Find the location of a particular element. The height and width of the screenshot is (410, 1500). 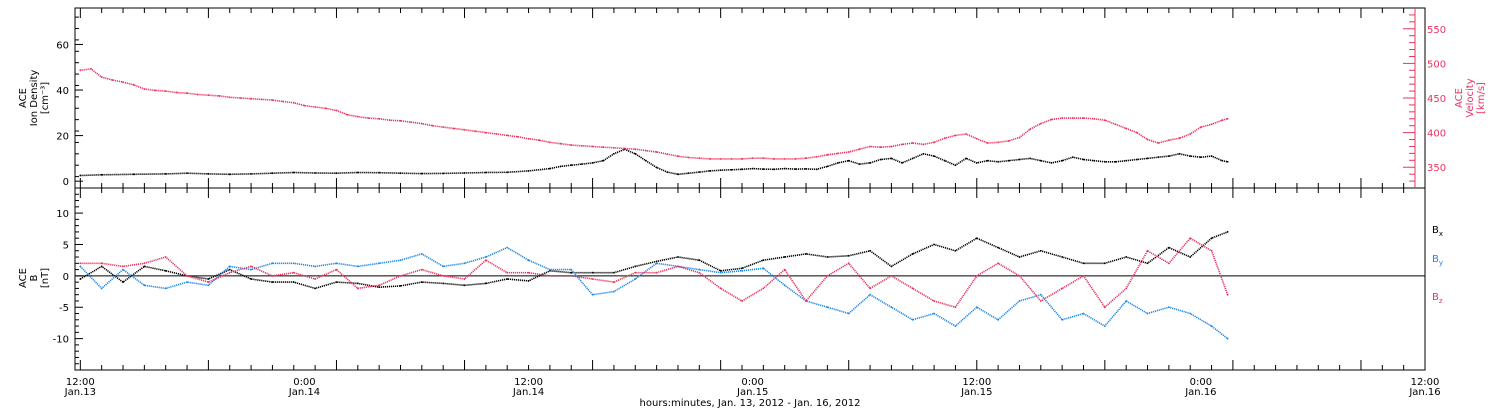

x-tick-date: Jan.14 is located at coordinates (528, 392).